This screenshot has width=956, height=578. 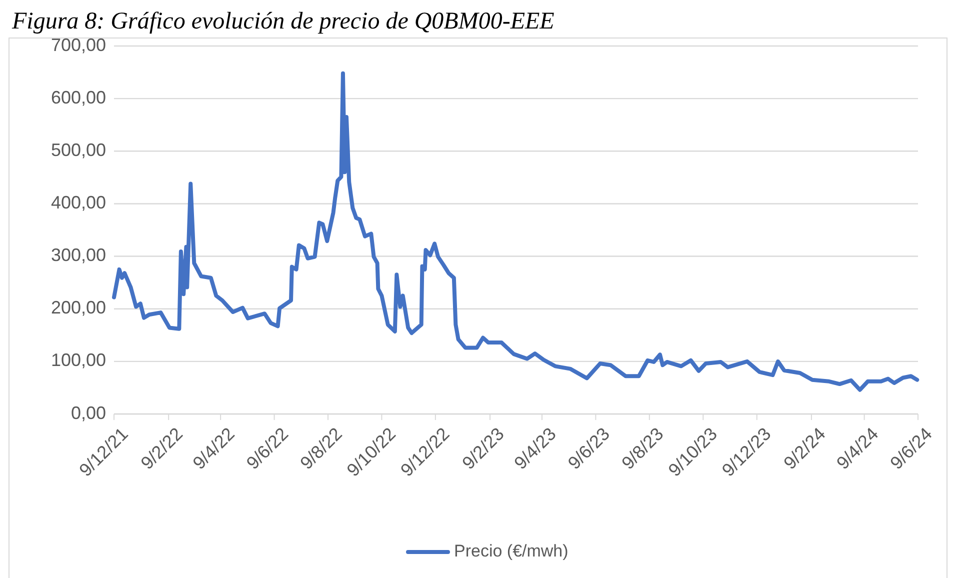 What do you see at coordinates (78, 255) in the screenshot?
I see `y-tick-label: 300,00` at bounding box center [78, 255].